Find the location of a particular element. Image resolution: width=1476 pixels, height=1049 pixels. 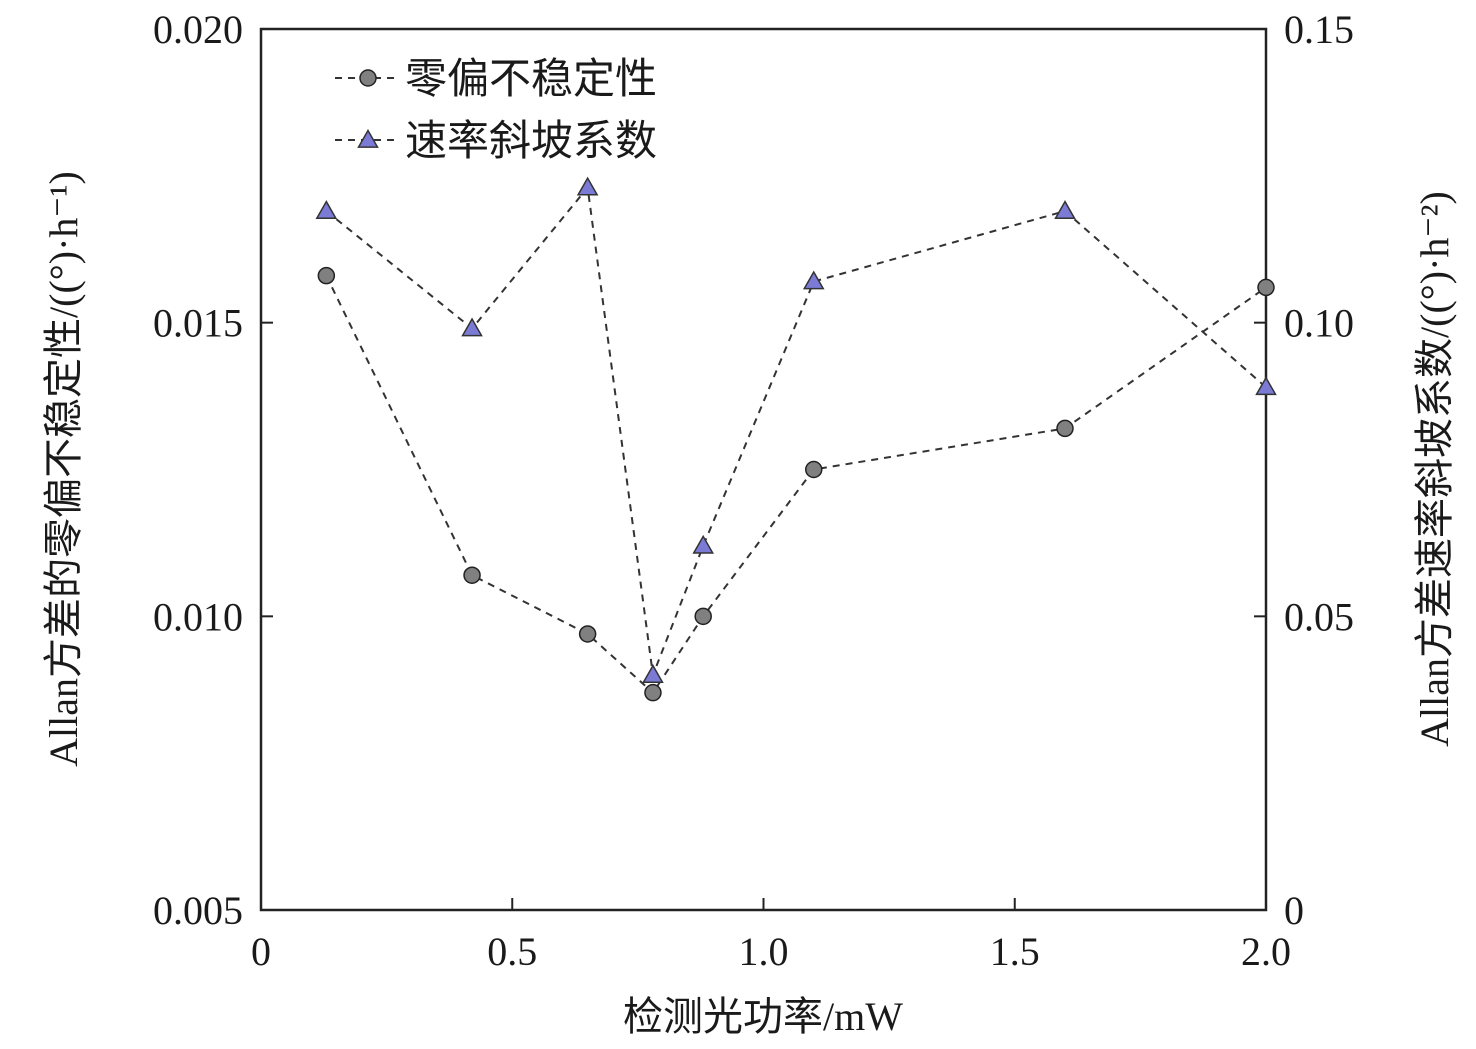

y-right-tick-label: 0.15 is located at coordinates (1319, 29).